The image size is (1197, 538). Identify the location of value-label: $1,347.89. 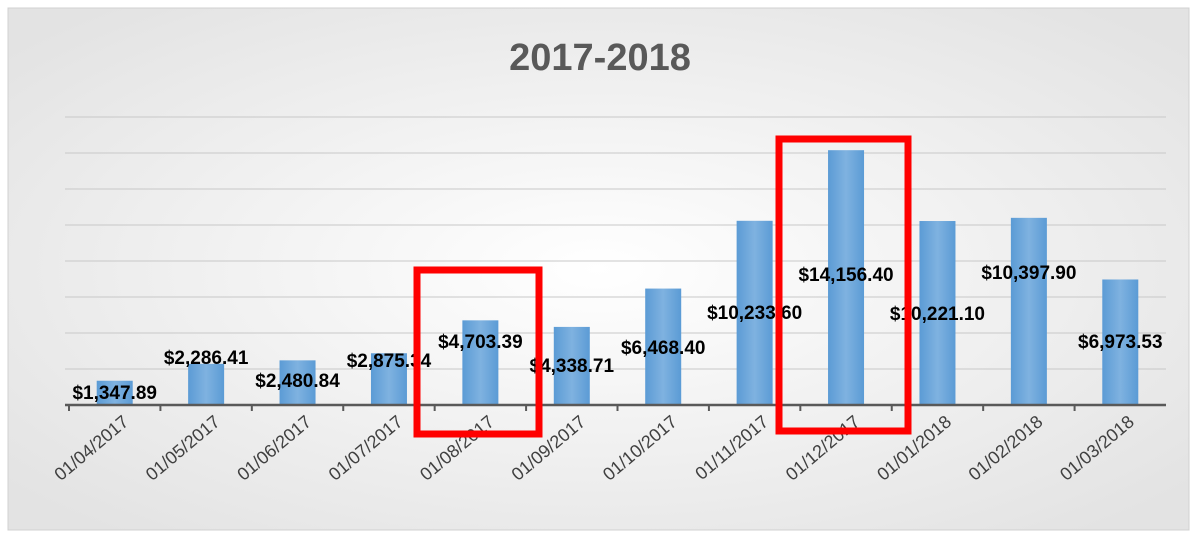
(114, 393).